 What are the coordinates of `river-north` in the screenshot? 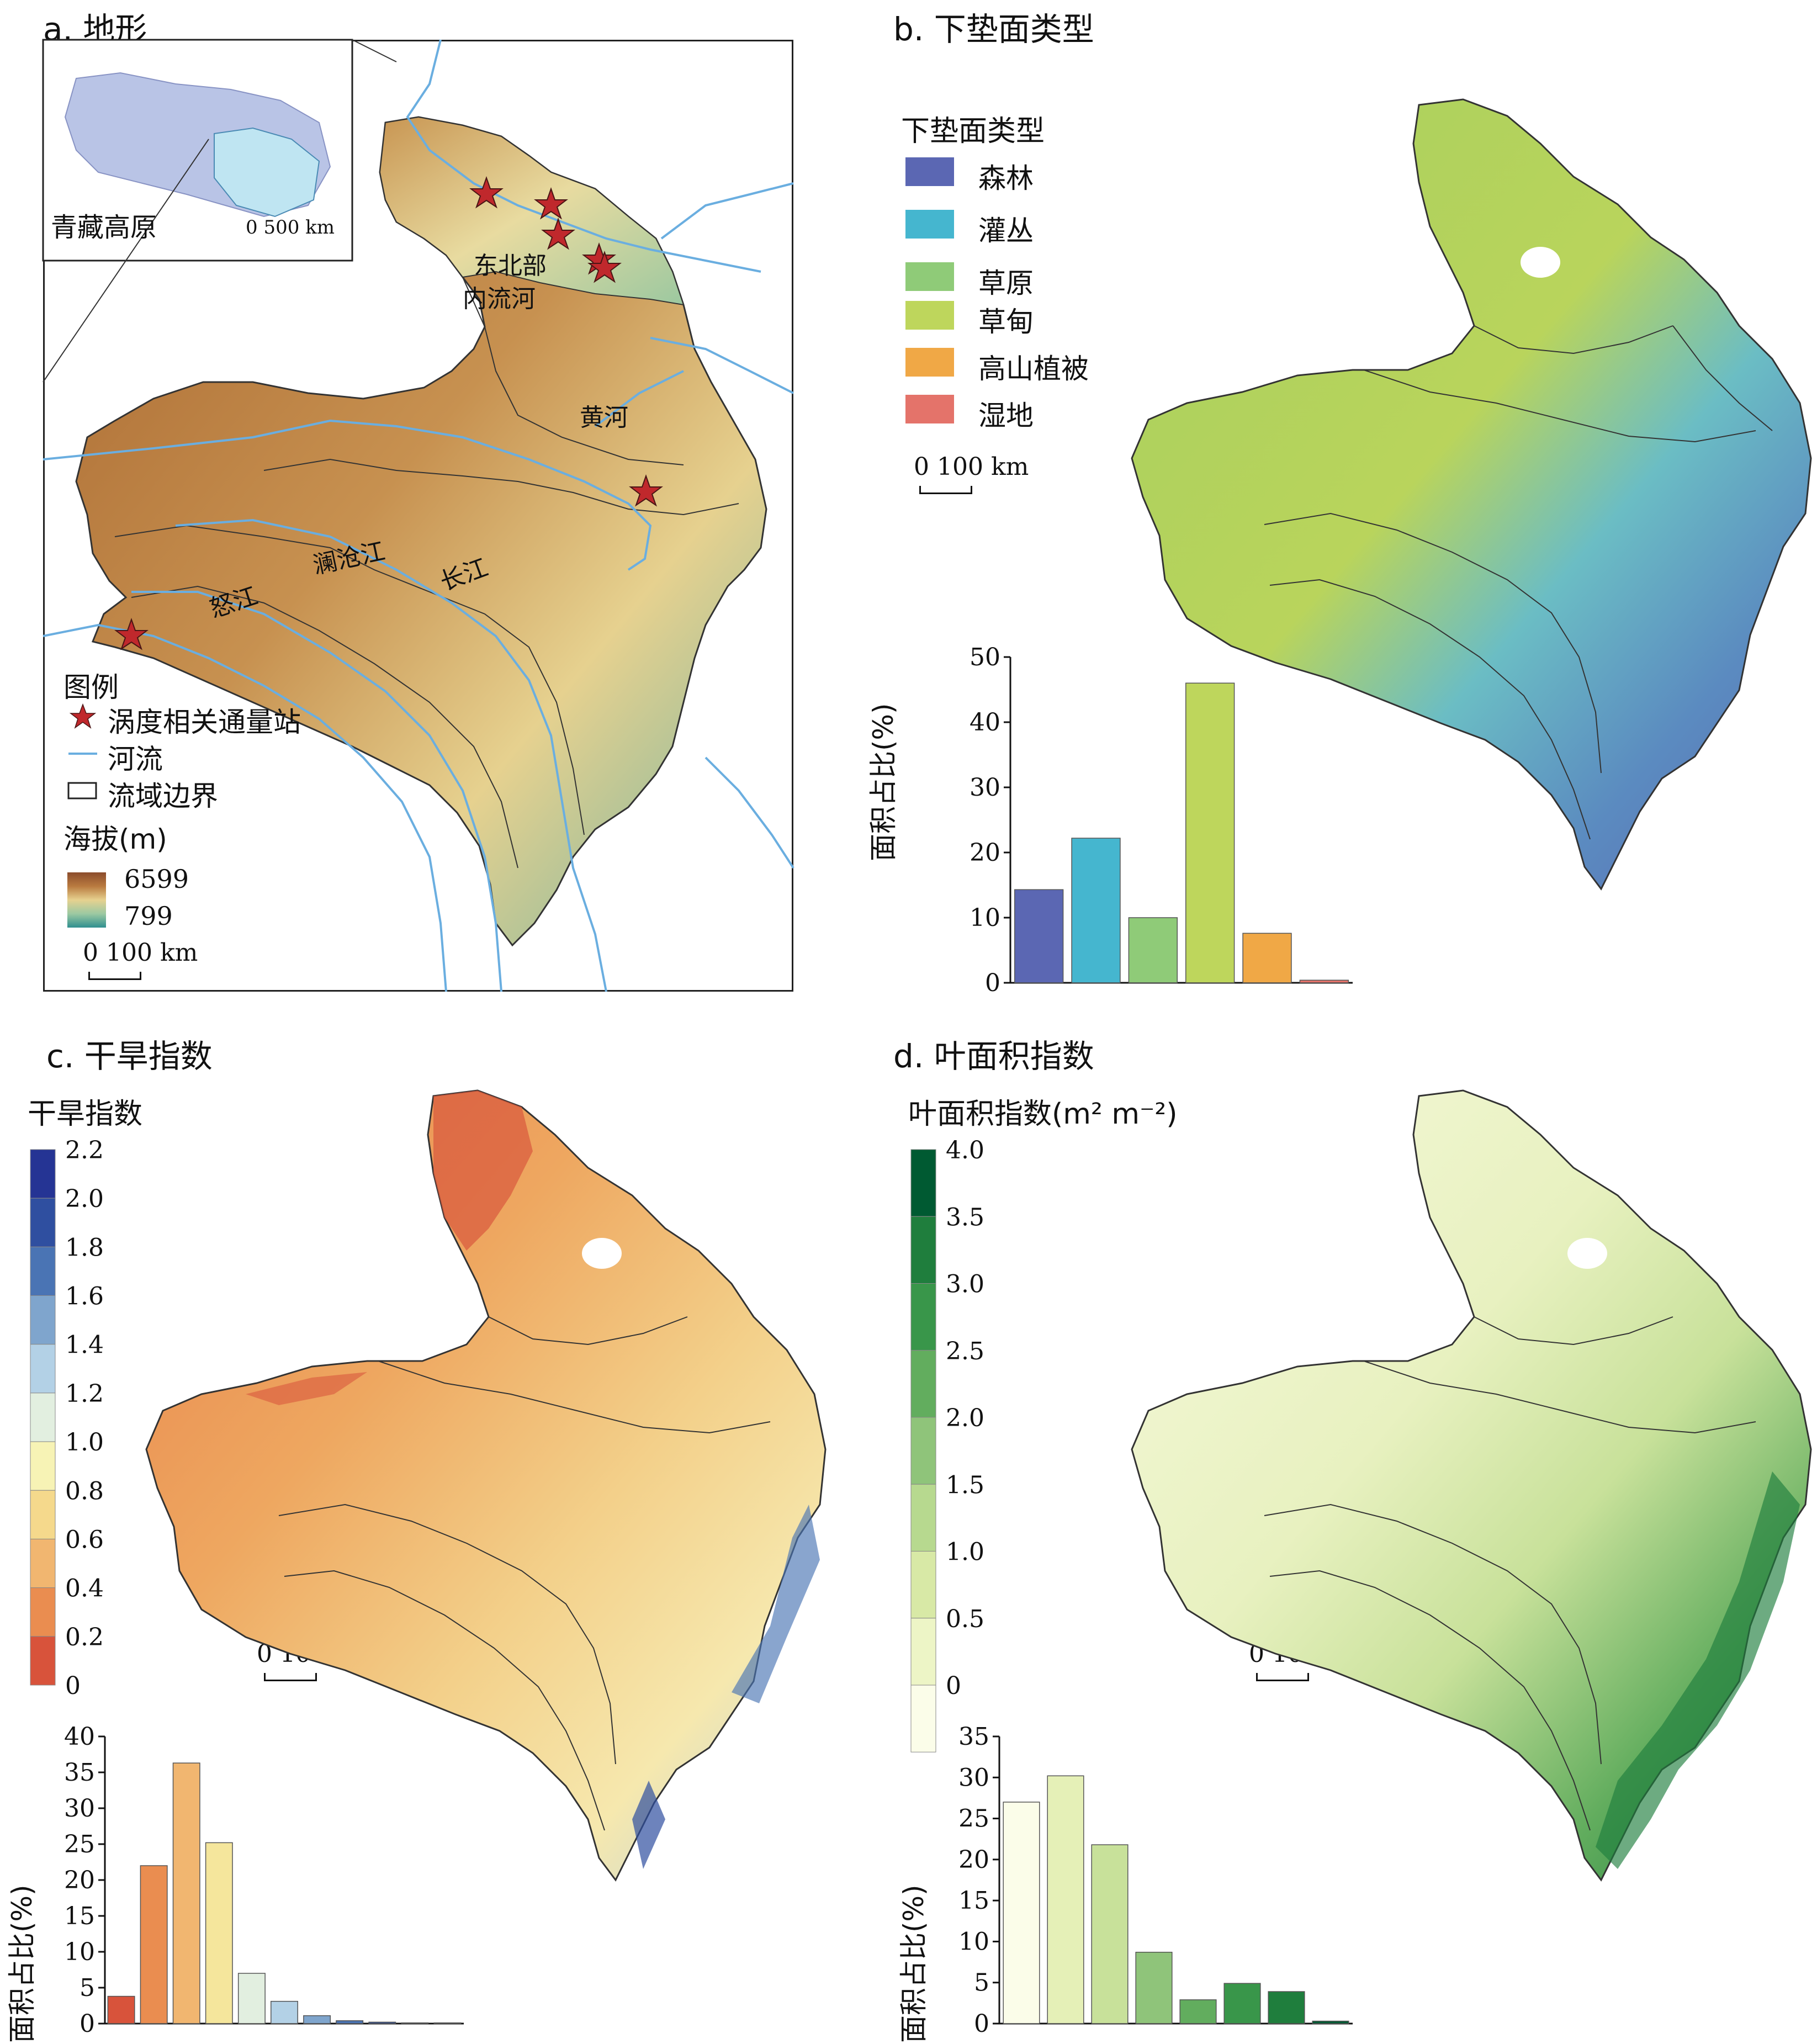 It's located at (583, 156).